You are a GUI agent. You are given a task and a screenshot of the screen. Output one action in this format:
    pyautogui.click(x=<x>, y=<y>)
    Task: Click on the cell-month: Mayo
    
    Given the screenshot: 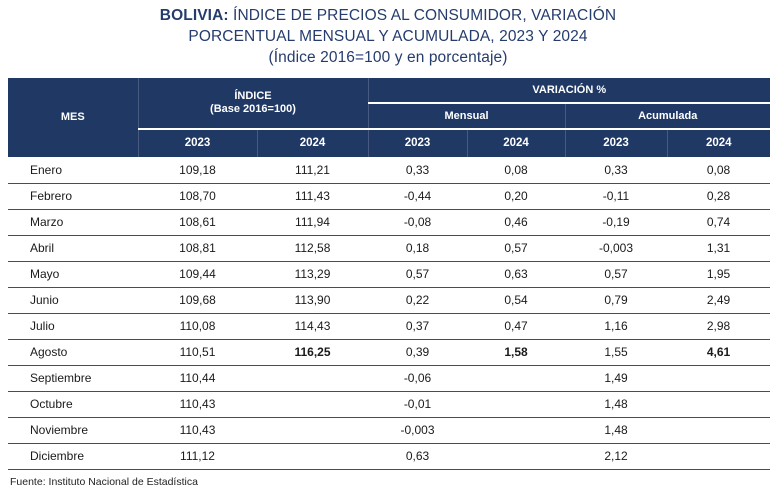 What is the action you would take?
    pyautogui.click(x=73, y=274)
    